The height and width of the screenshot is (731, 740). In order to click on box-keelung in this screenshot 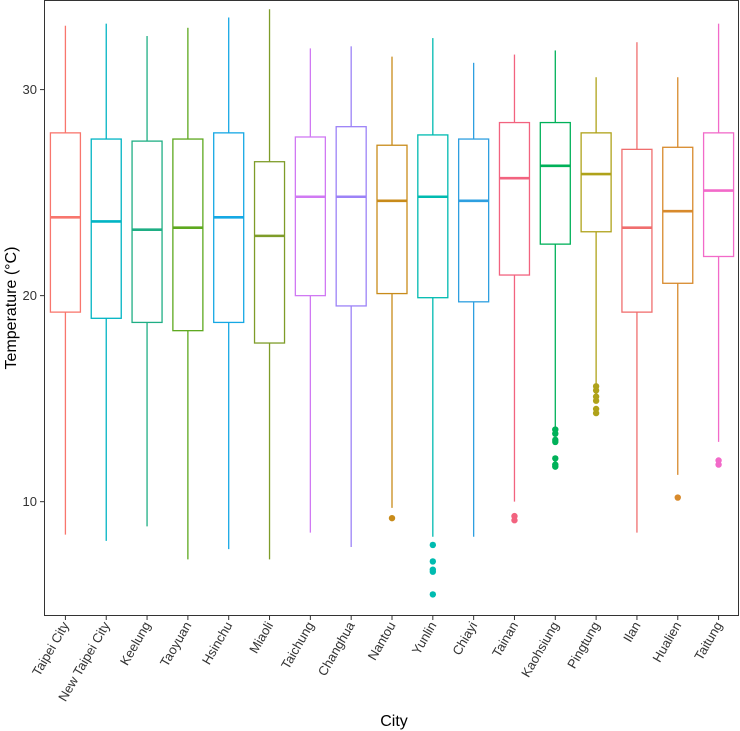, I will do `click(147, 281)`.